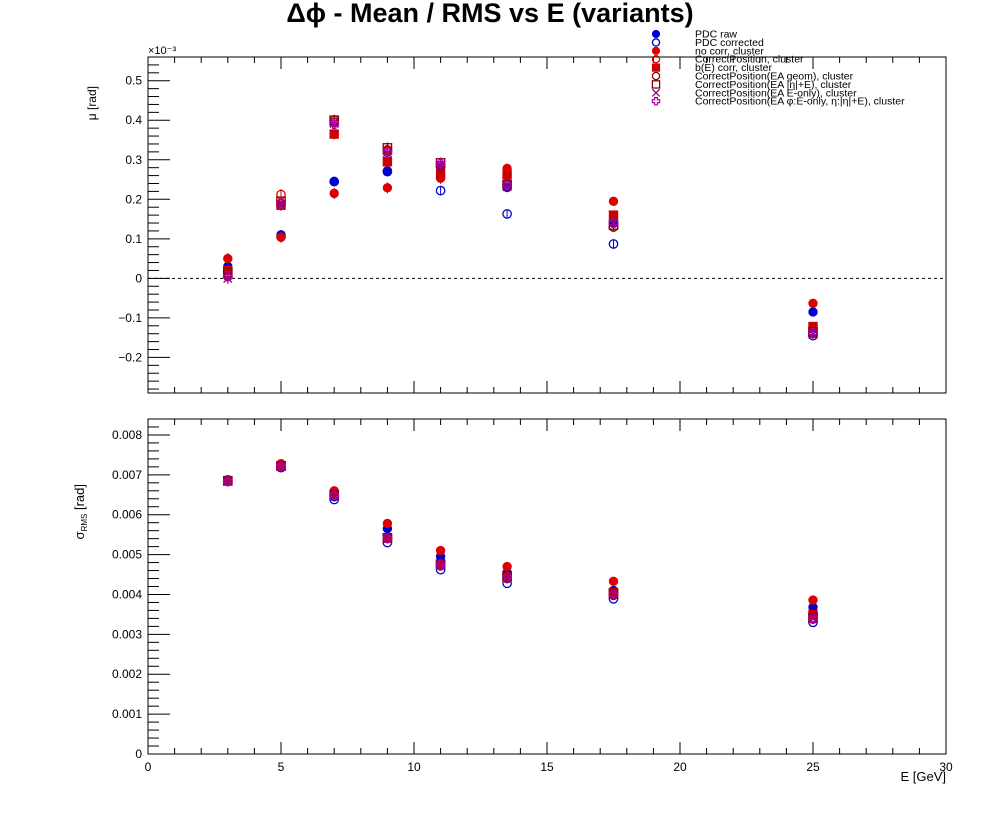 The width and height of the screenshot is (996, 822). Describe the element at coordinates (84, 523) in the screenshot. I see `rms-y-label-subscript: RMS` at that location.